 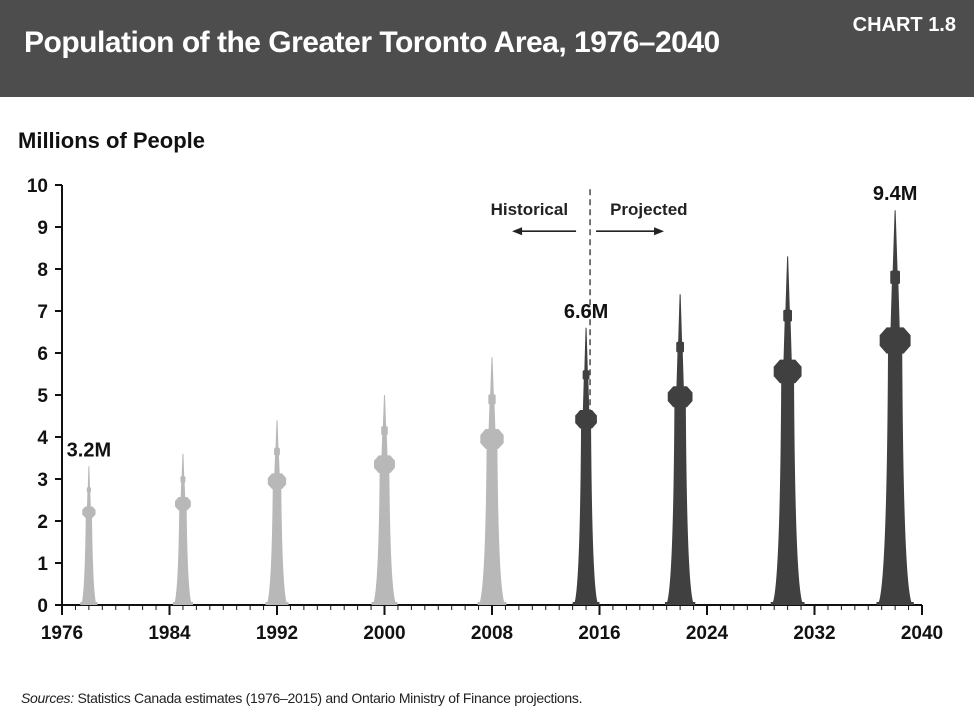 I want to click on y-tick-label: 9, so click(x=42, y=228).